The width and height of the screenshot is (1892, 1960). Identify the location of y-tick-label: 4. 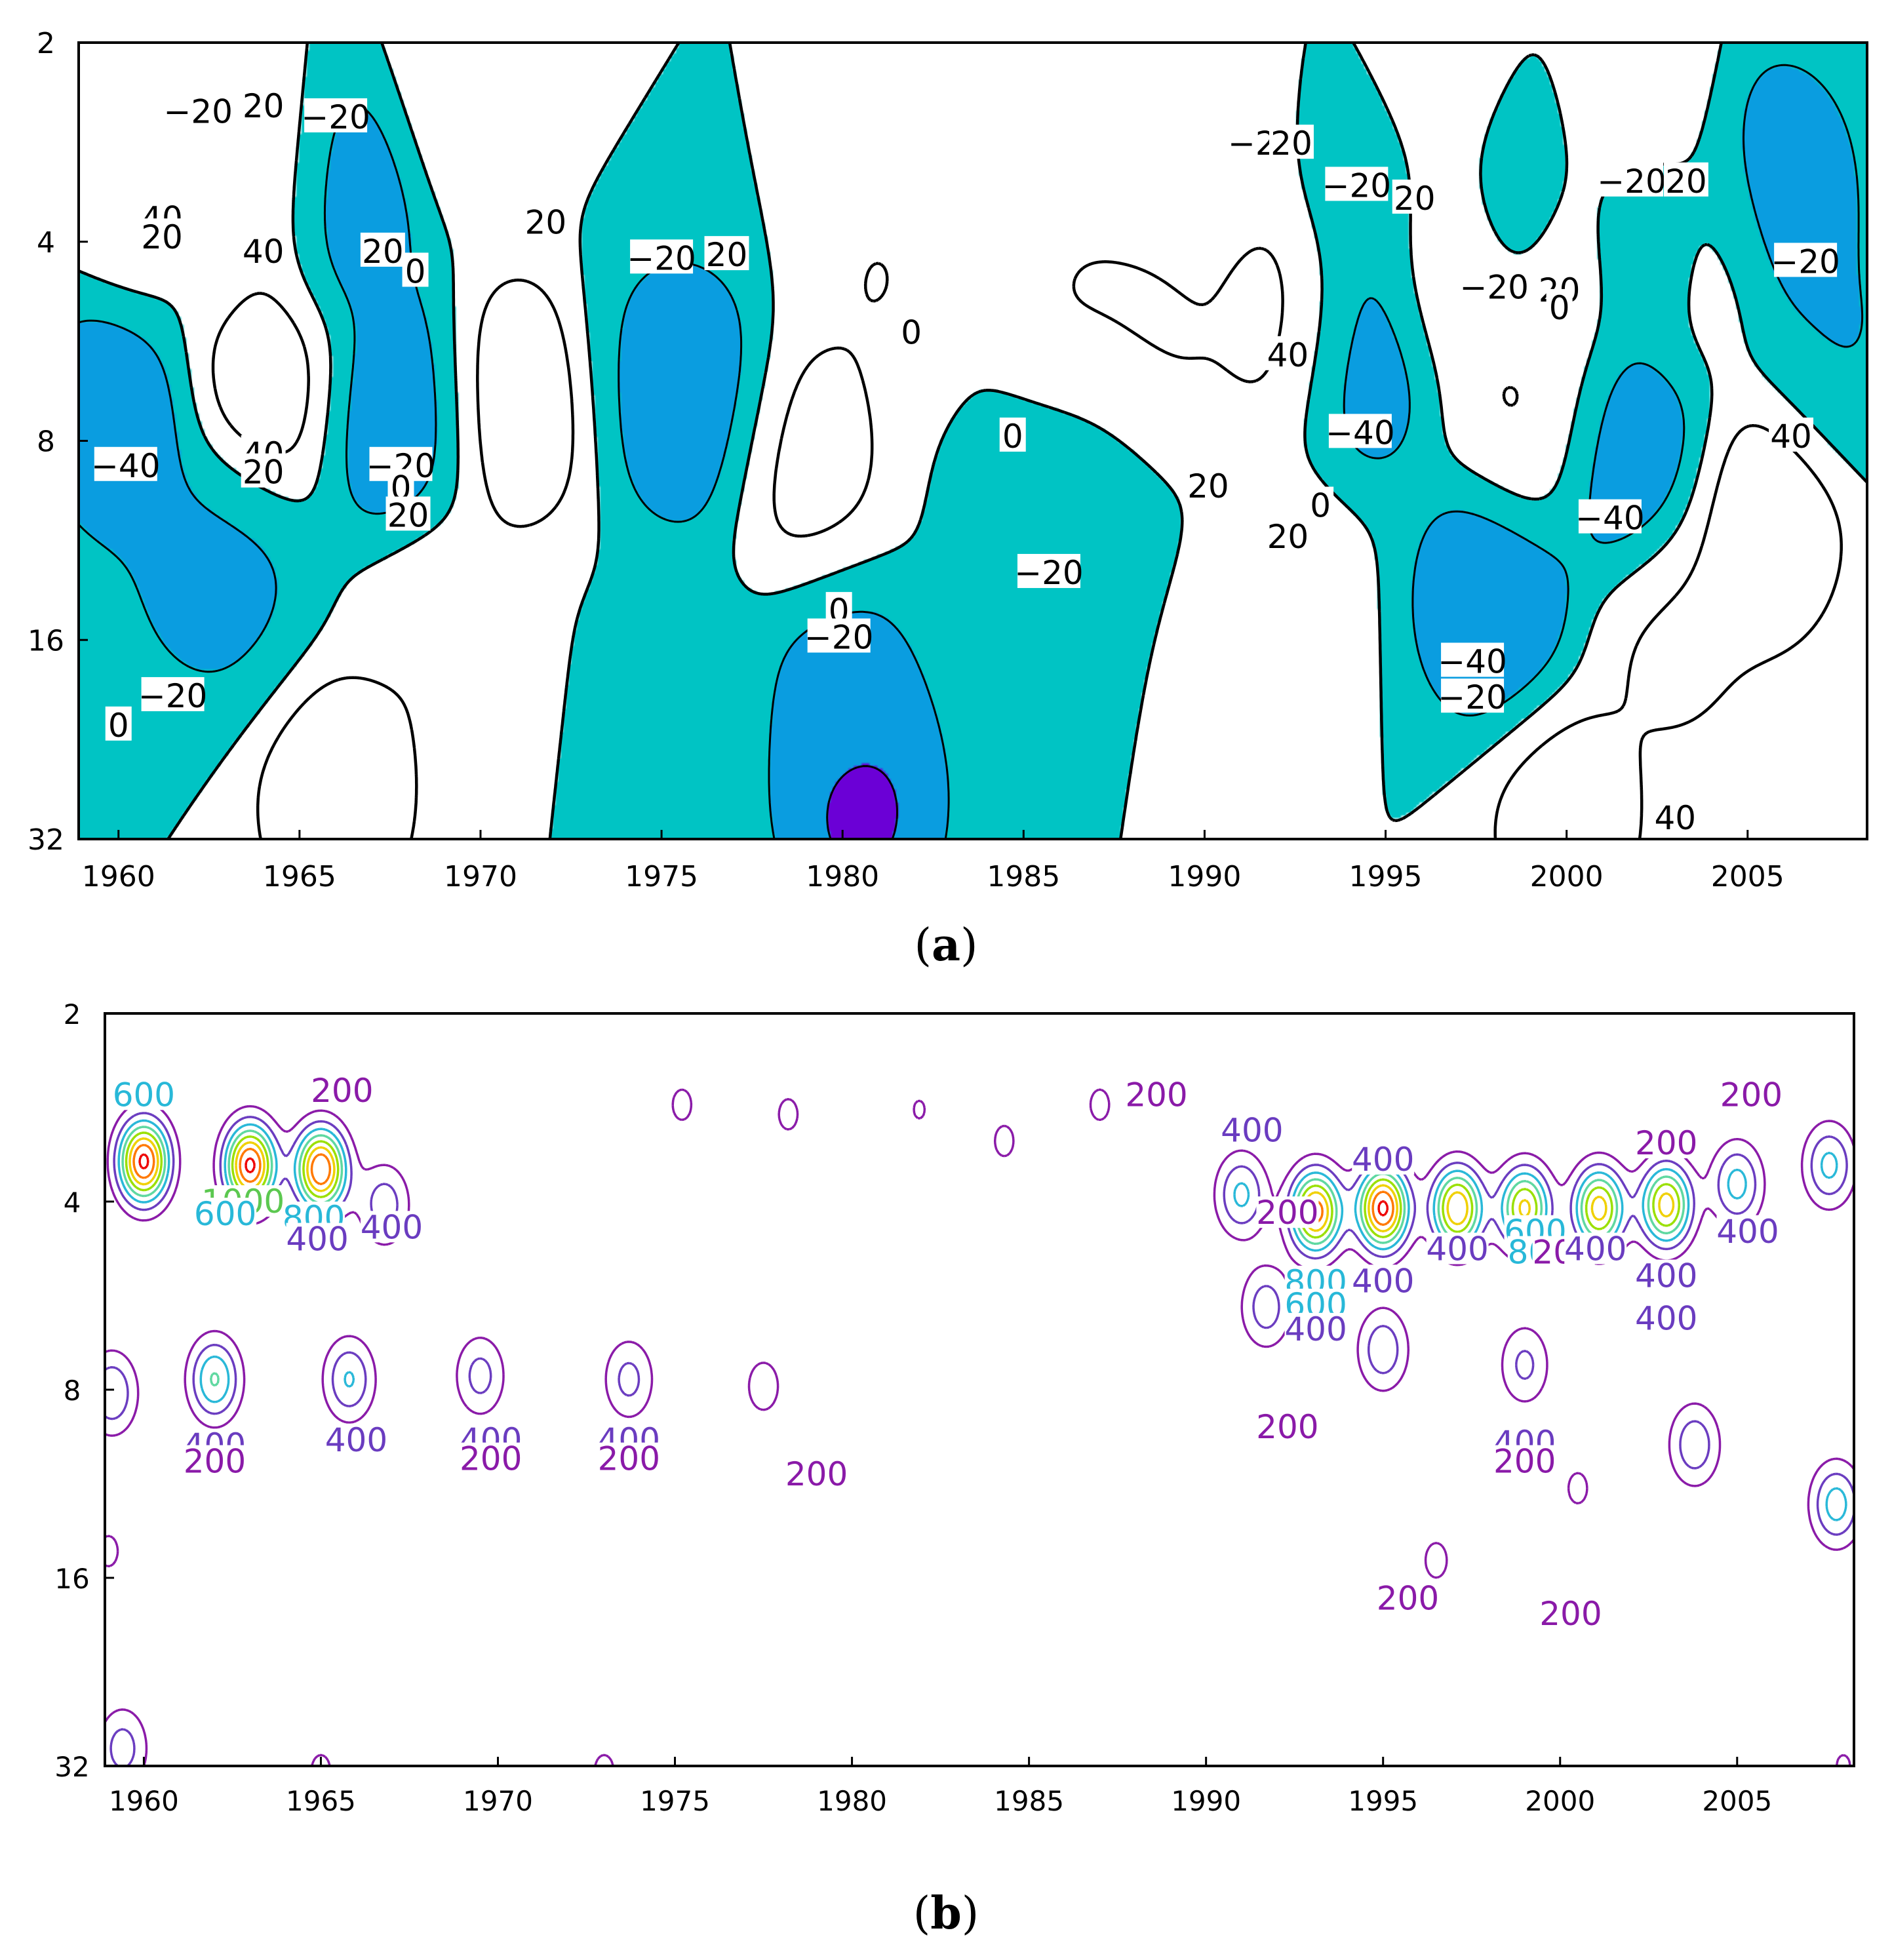
(72, 1202).